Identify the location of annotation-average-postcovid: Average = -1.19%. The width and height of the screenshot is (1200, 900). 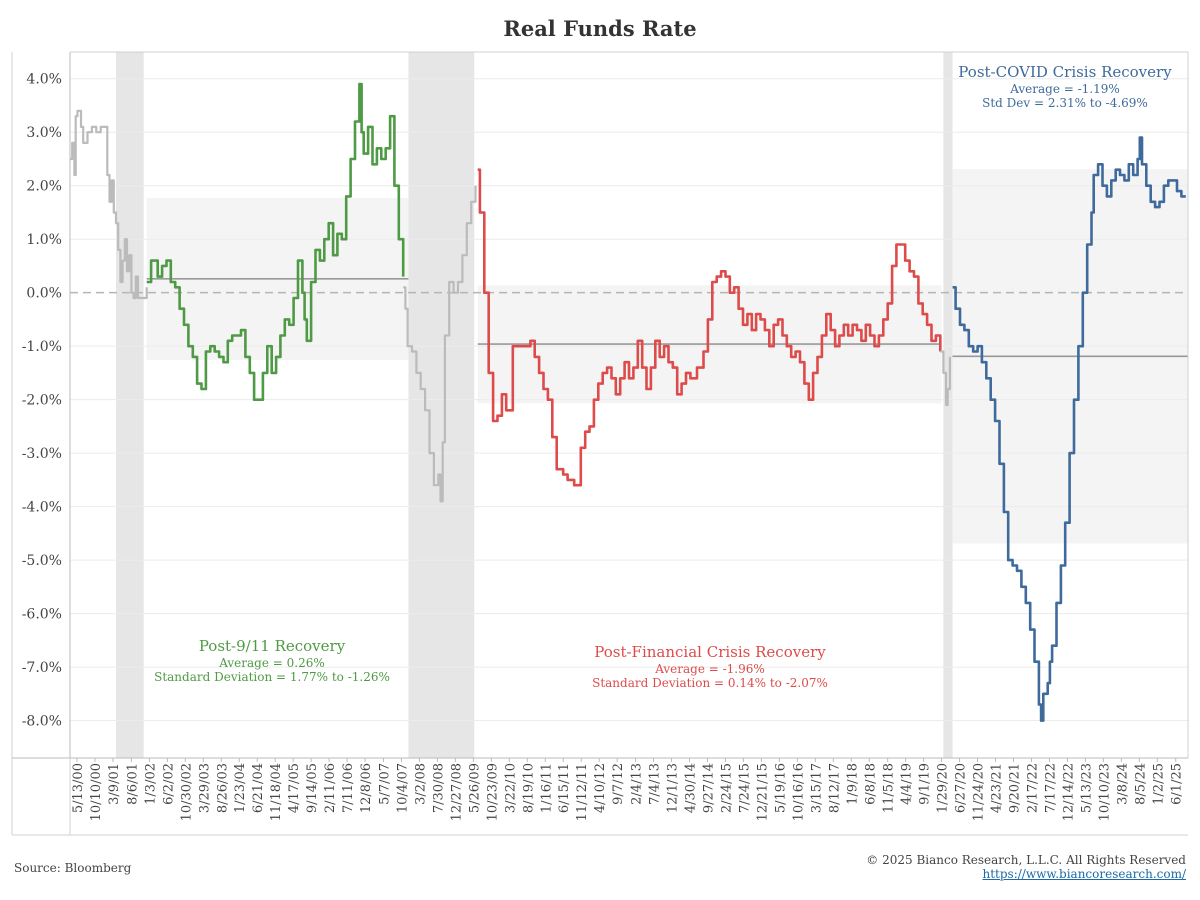
(1064, 89).